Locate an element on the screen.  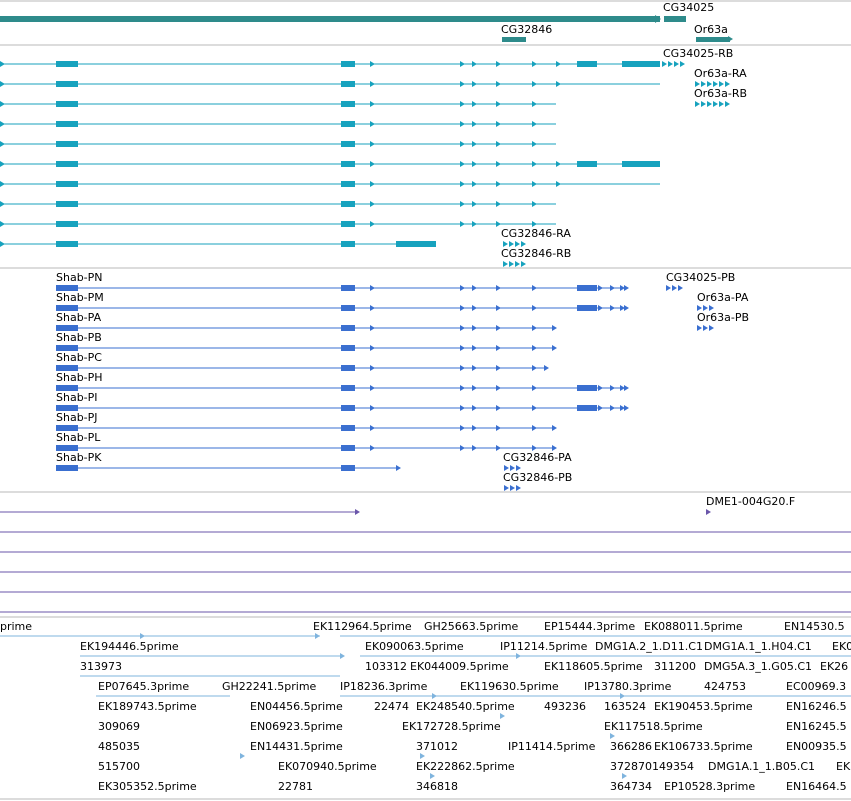
gene-bar-arrow is located at coordinates (658, 19).